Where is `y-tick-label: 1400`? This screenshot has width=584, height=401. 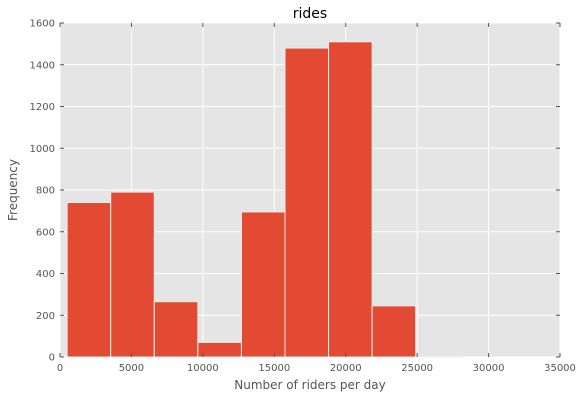
y-tick-label: 1400 is located at coordinates (42, 65).